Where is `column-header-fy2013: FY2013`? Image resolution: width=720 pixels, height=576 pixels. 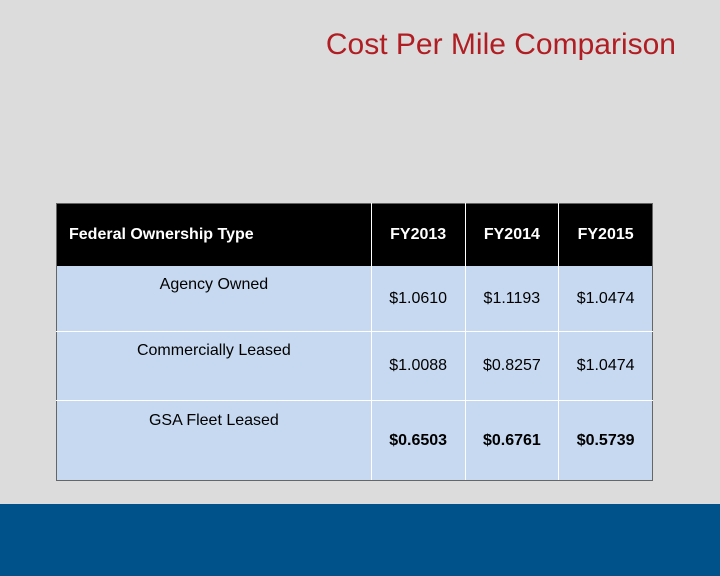 column-header-fy2013: FY2013 is located at coordinates (418, 234).